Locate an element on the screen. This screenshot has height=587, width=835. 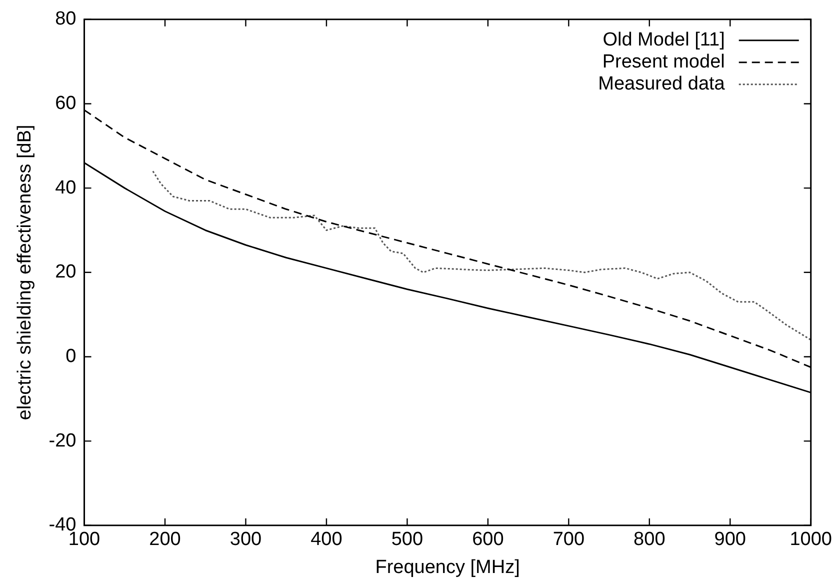
y-tick-label: 60 is located at coordinates (65, 103).